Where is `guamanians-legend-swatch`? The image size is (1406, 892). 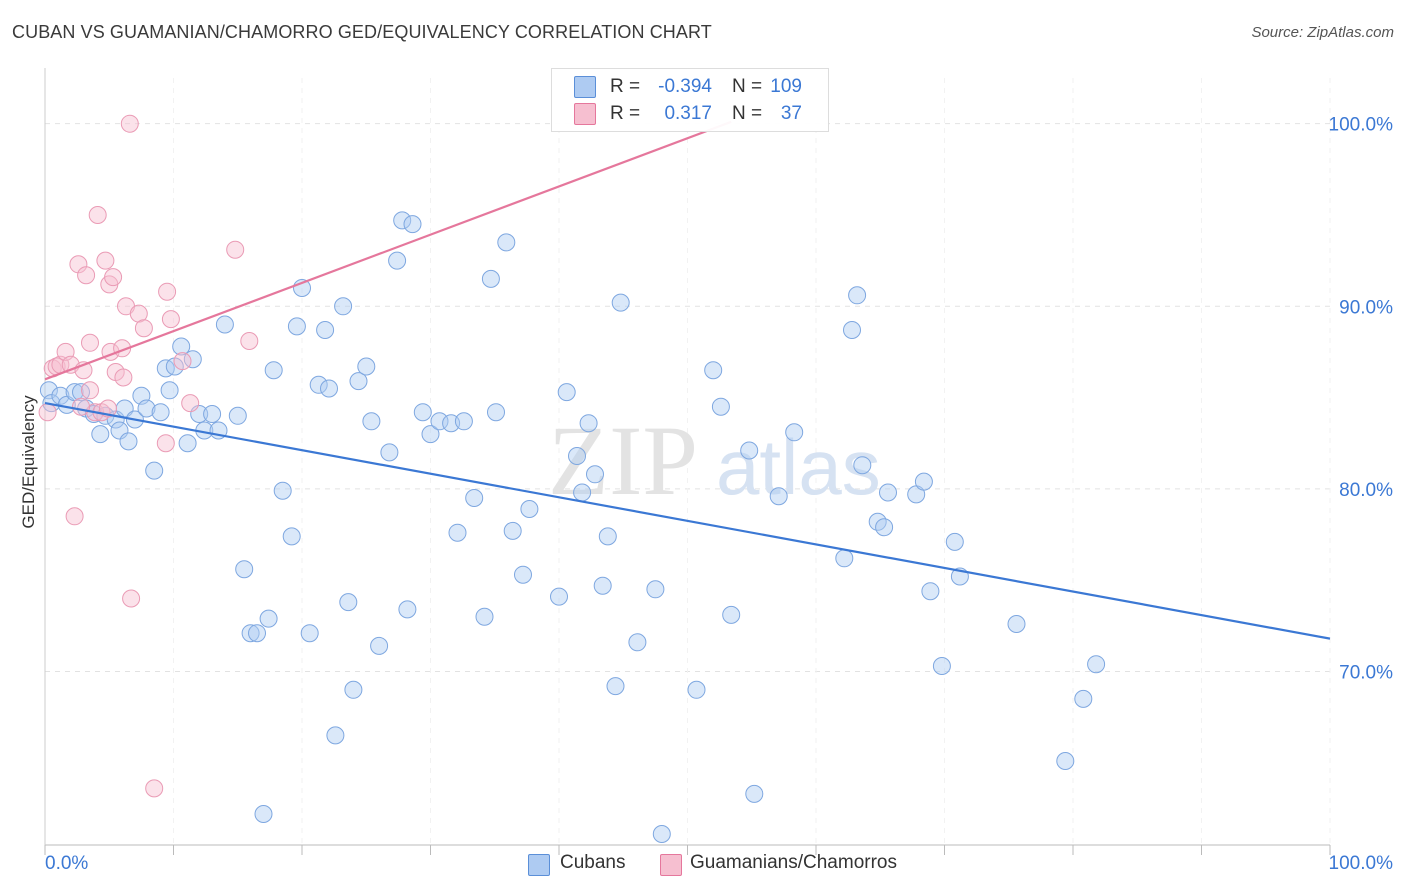 guamanians-legend-swatch is located at coordinates (671, 865).